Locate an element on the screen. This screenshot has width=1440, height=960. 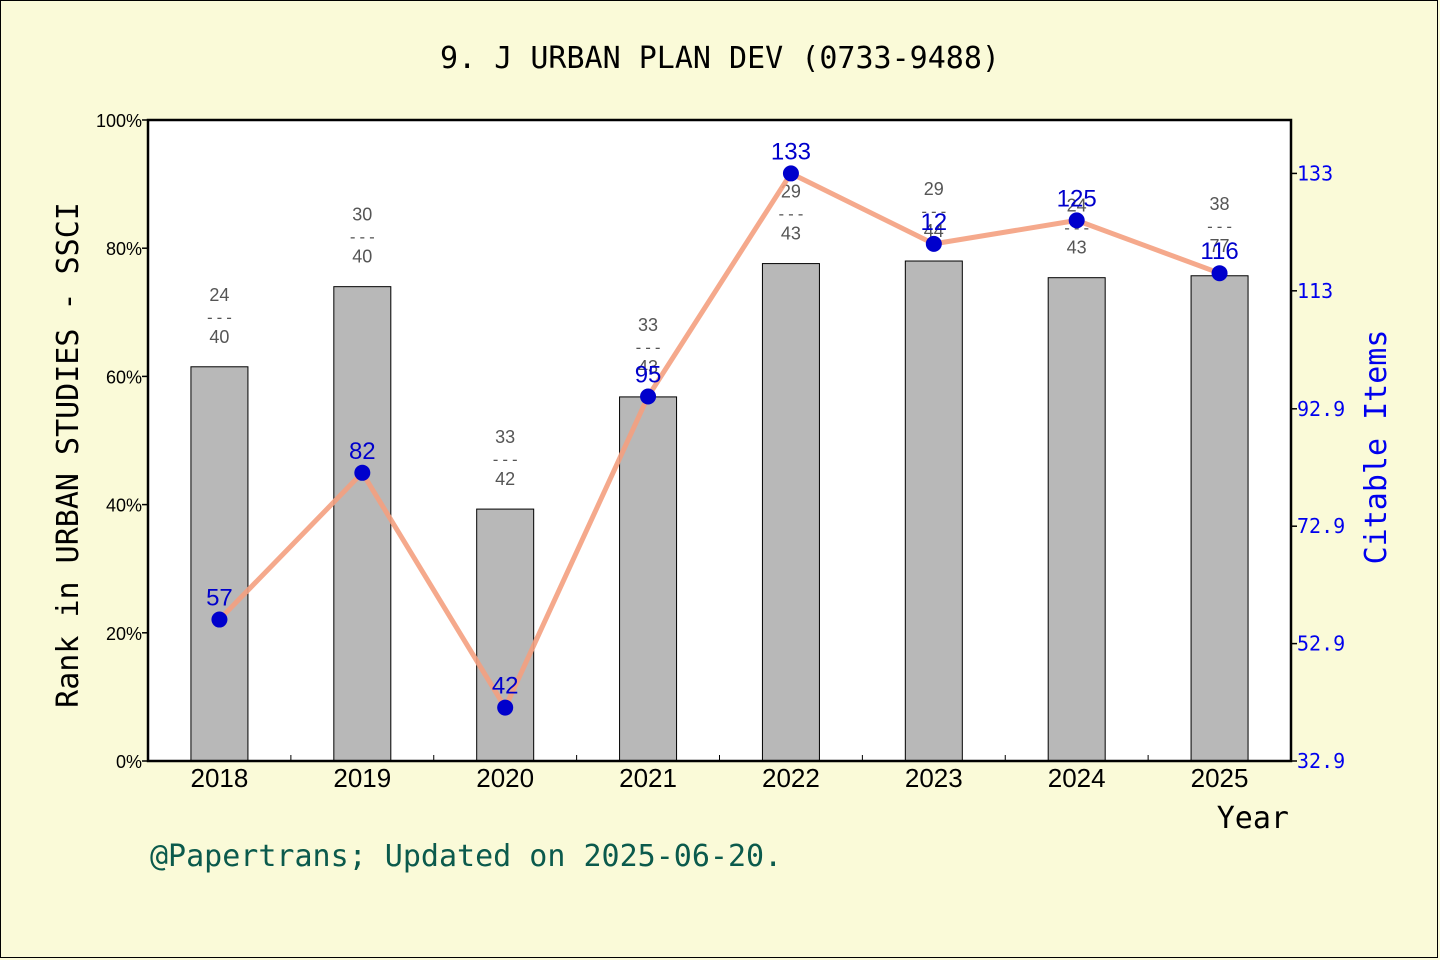
chart-title: 9. J URBAN PLAN DEV (0733-9488) is located at coordinates (720, 58).